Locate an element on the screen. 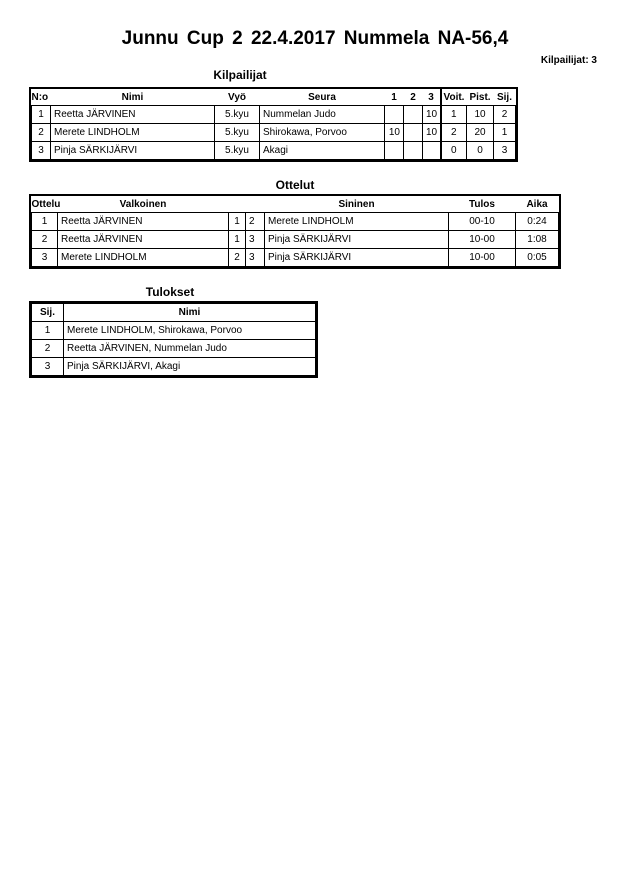 Image resolution: width=630 pixels, height=891 pixels. header-time: Aika is located at coordinates (537, 204).